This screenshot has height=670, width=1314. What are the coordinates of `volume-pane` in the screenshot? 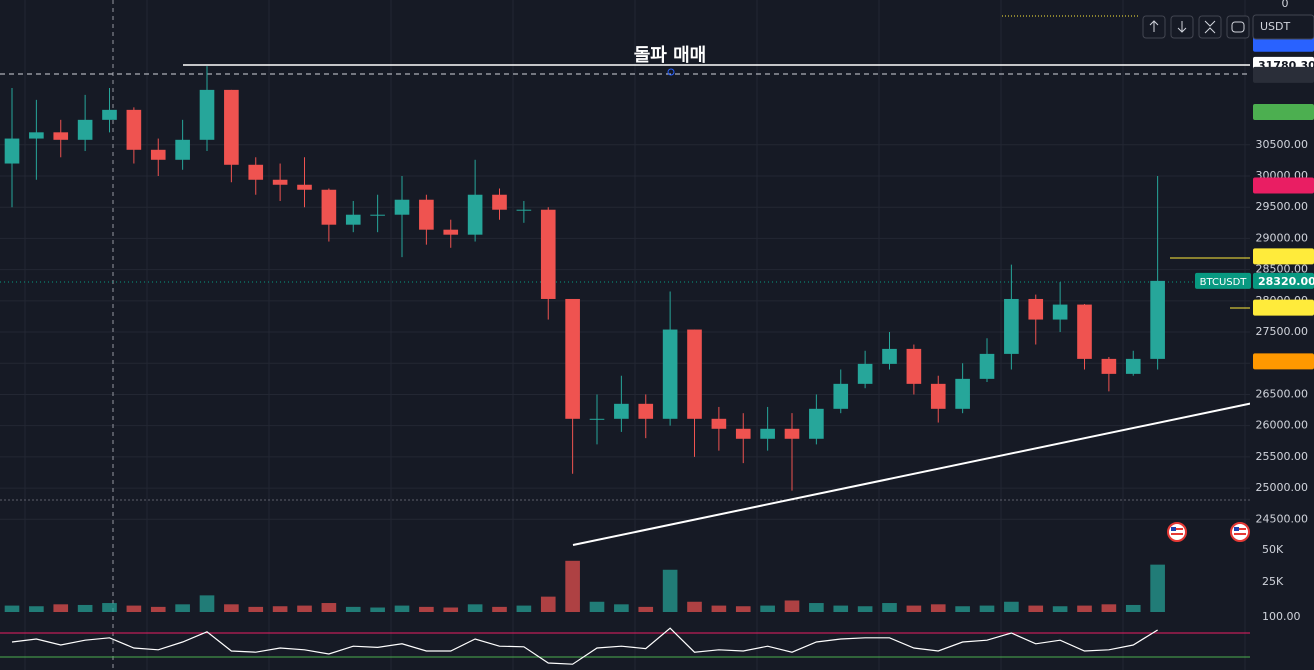 It's located at (628, 579).